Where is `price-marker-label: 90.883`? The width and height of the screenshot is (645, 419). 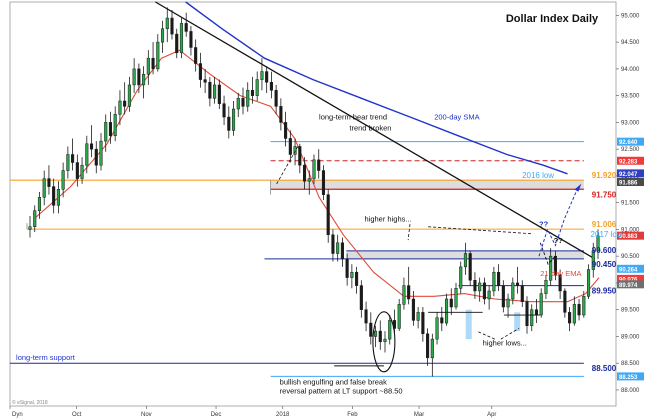
price-marker-label: 90.883 is located at coordinates (628, 237).